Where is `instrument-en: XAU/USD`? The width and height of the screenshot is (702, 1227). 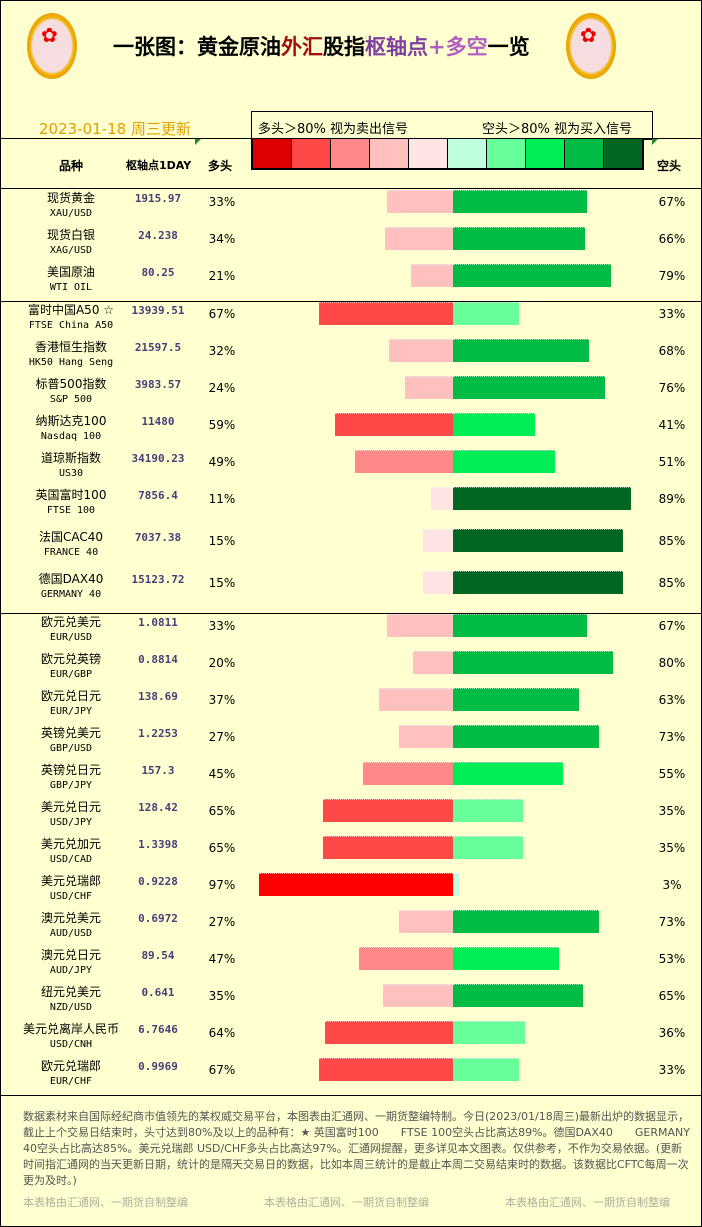 instrument-en: XAU/USD is located at coordinates (71, 213).